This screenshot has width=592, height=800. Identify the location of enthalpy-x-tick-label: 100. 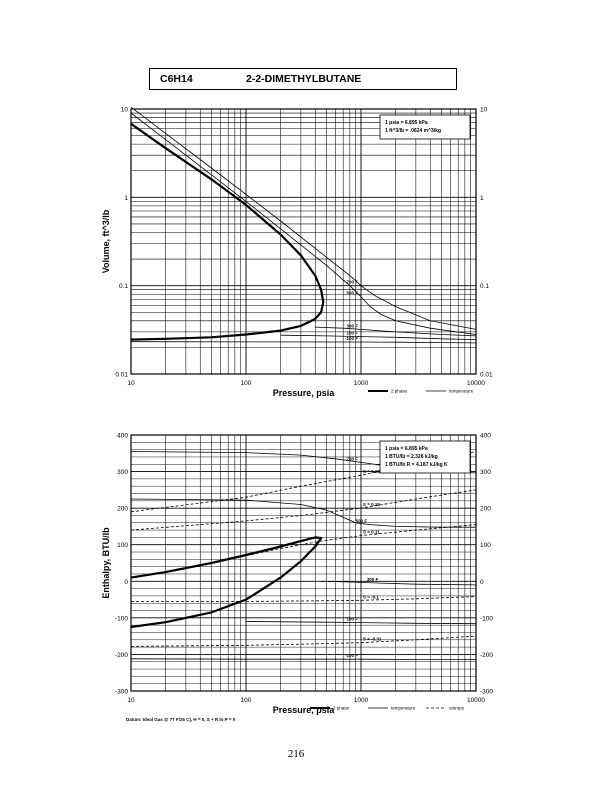
(246, 700).